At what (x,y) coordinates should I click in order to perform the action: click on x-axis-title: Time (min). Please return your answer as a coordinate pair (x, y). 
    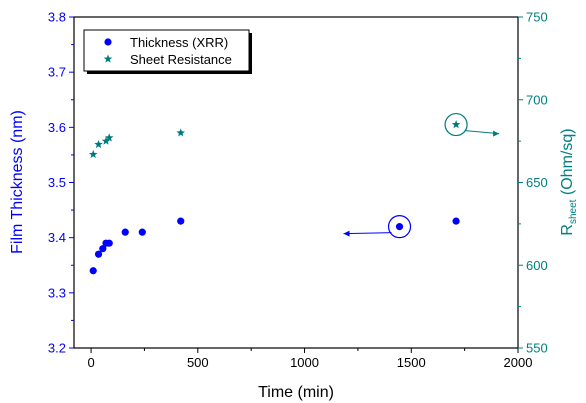
    Looking at the image, I should click on (296, 392).